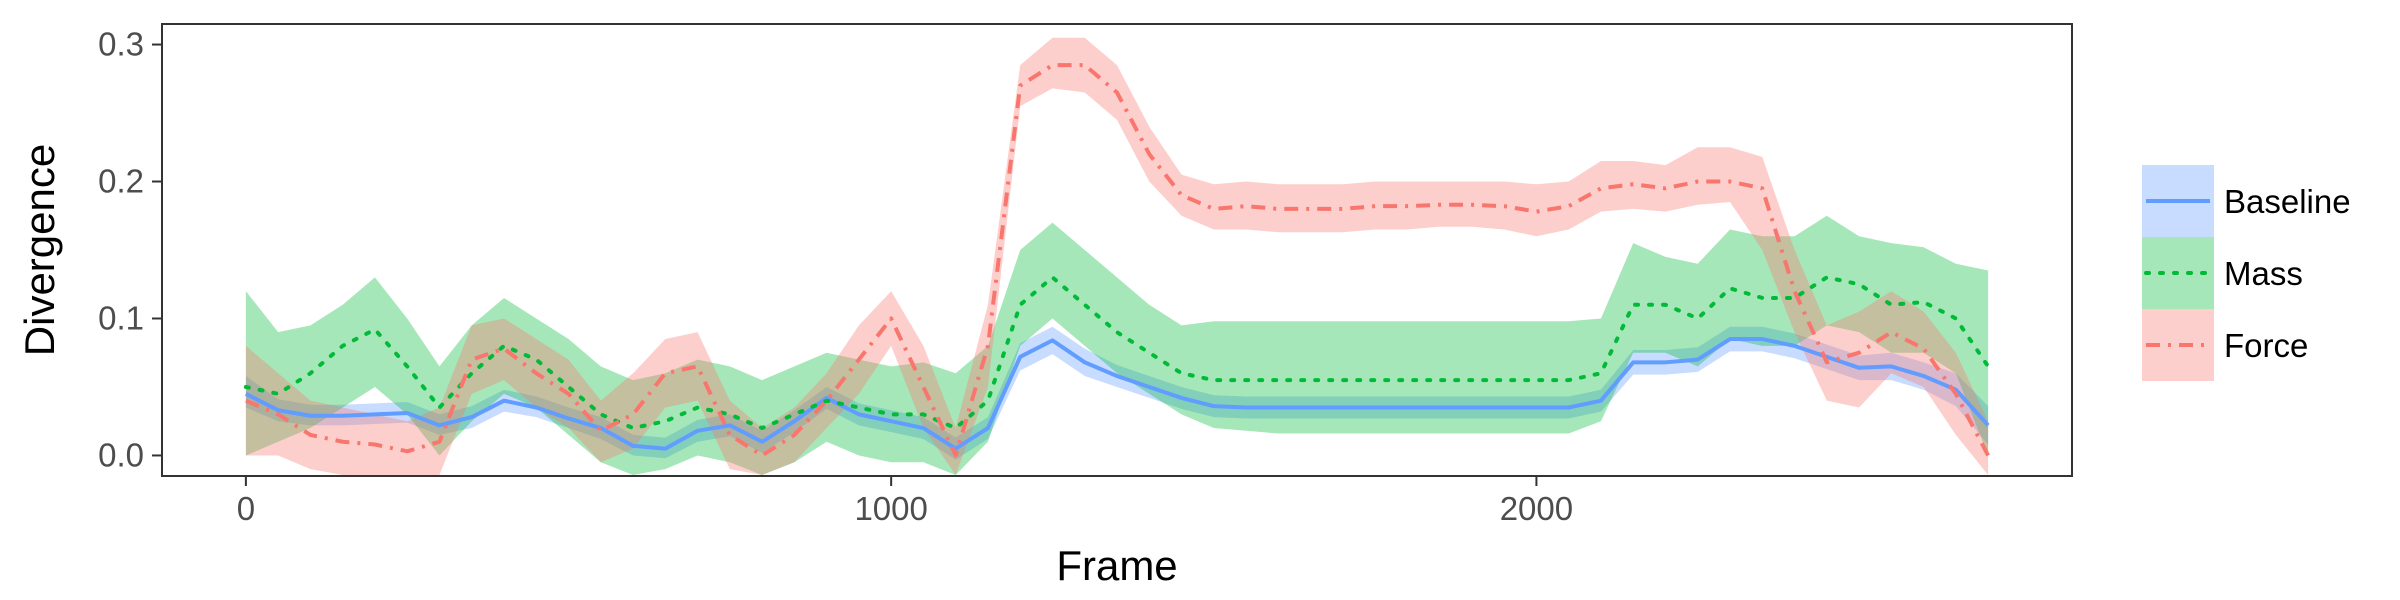  Describe the element at coordinates (890, 508) in the screenshot. I see `x-tick-label: 1000` at that location.